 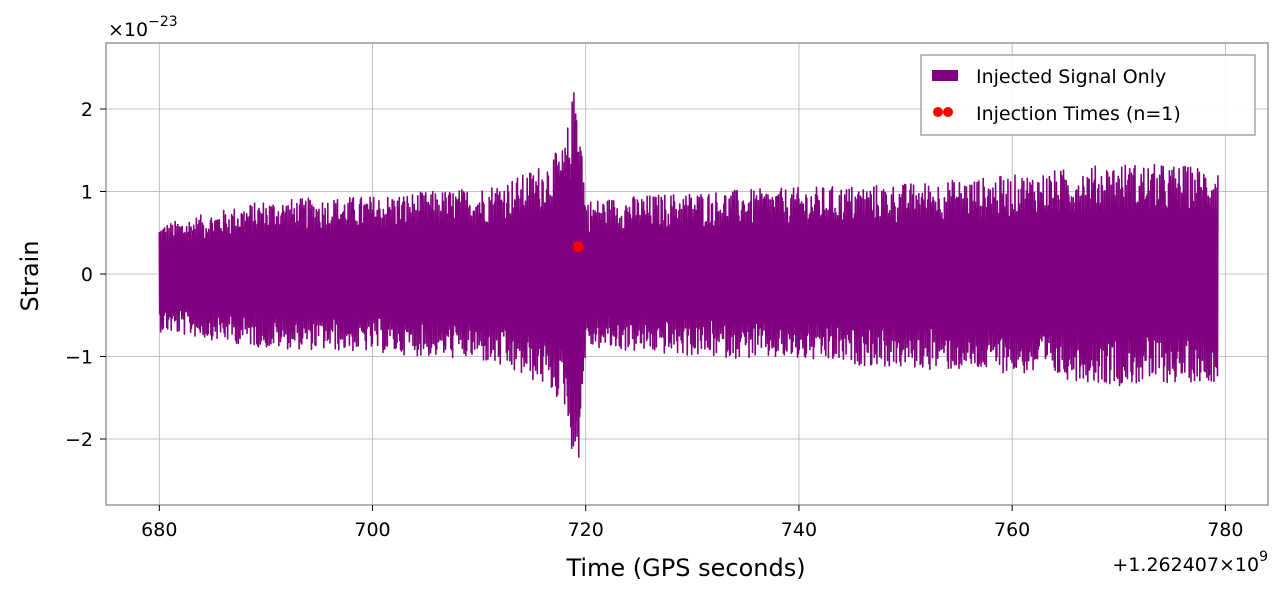 What do you see at coordinates (1071, 77) in the screenshot?
I see `legend-label-signal: Injected Signal Only` at bounding box center [1071, 77].